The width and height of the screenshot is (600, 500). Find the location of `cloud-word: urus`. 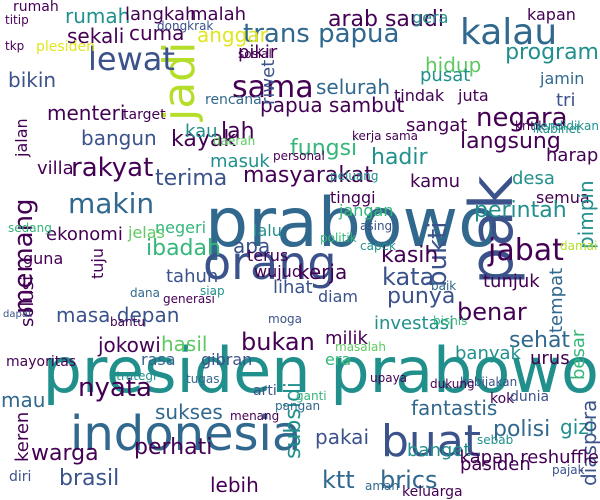

cloud-word: urus is located at coordinates (550, 358).